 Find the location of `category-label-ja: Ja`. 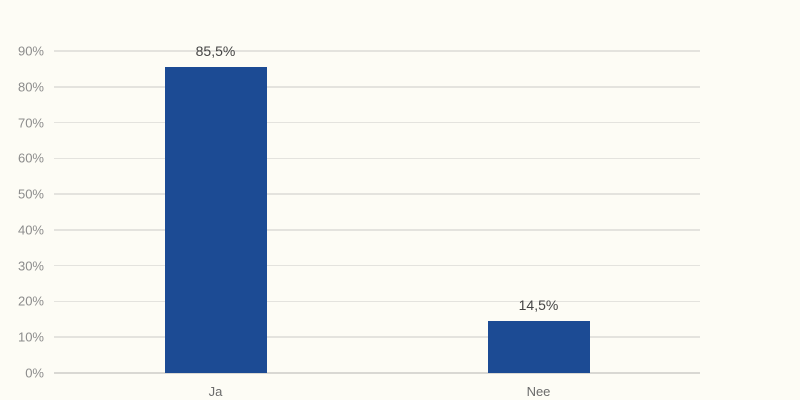

category-label-ja: Ja is located at coordinates (215, 391).